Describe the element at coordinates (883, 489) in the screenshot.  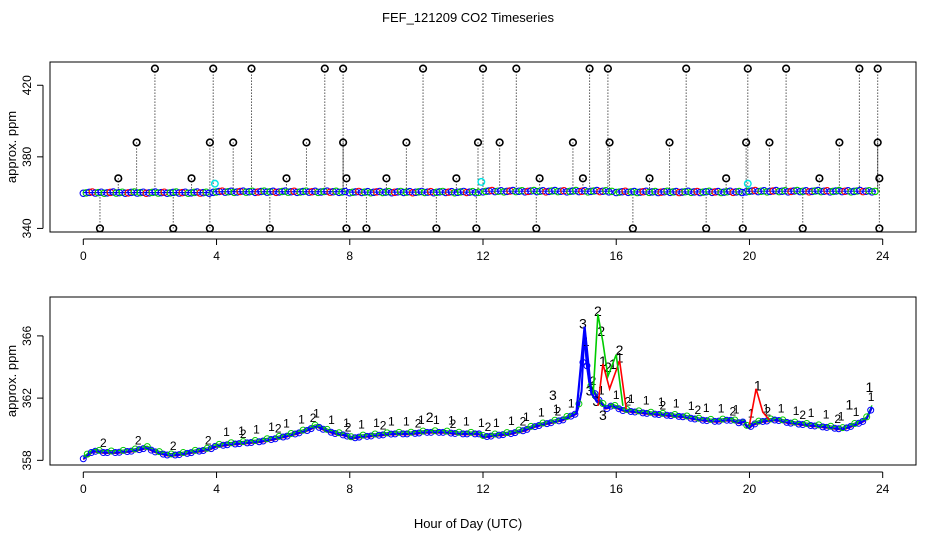
I see `x-tick-label: 24` at that location.